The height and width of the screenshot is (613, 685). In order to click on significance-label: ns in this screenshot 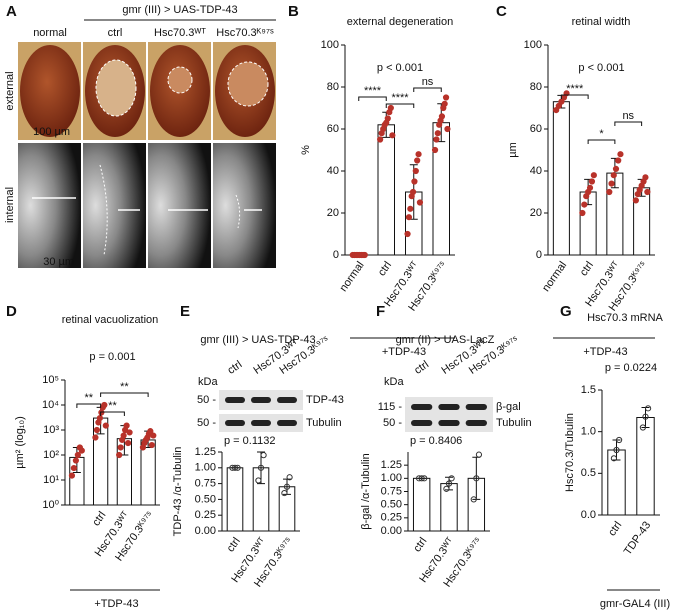, I will do `click(628, 116)`.